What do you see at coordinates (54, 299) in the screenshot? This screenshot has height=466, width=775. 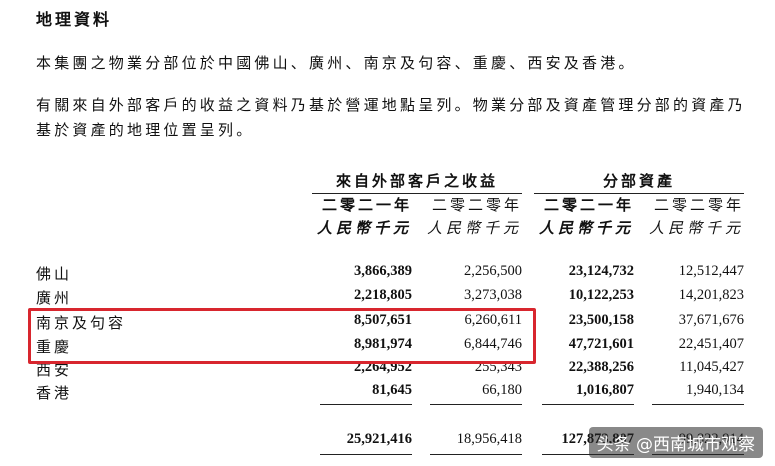 I see `row-label: 廣州` at bounding box center [54, 299].